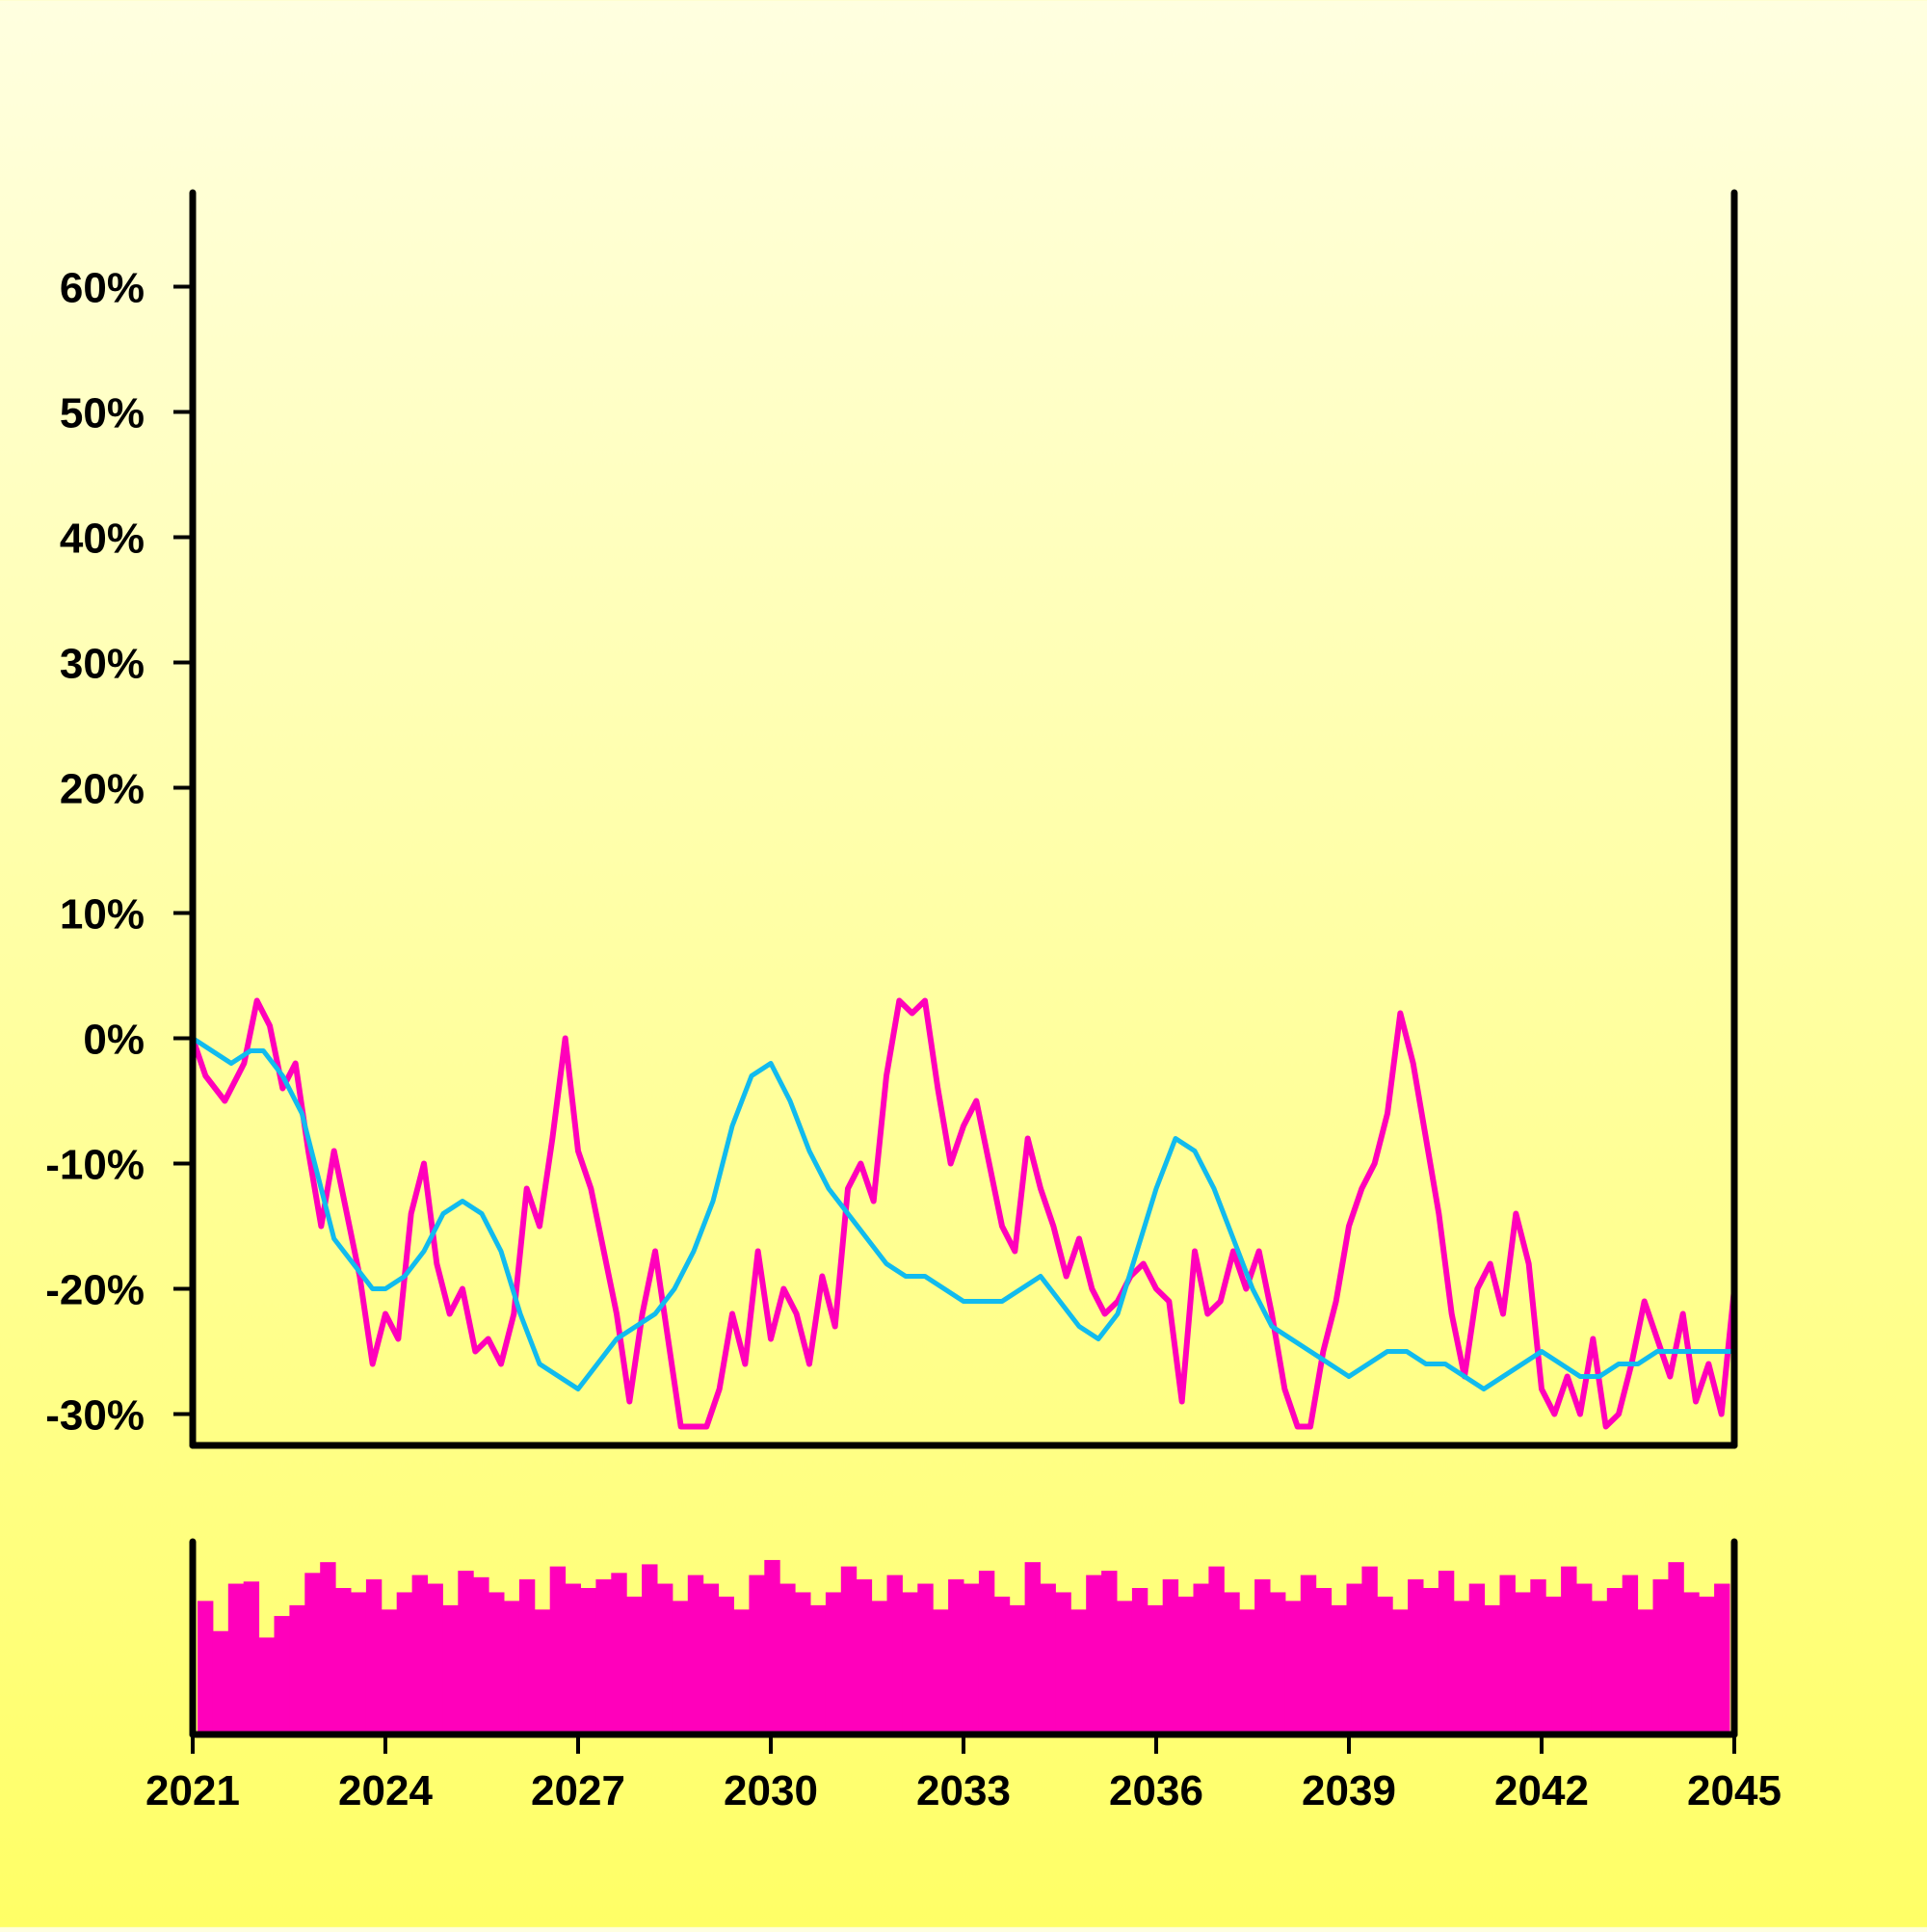  I want to click on x-tick-label: 2024, so click(385, 1790).